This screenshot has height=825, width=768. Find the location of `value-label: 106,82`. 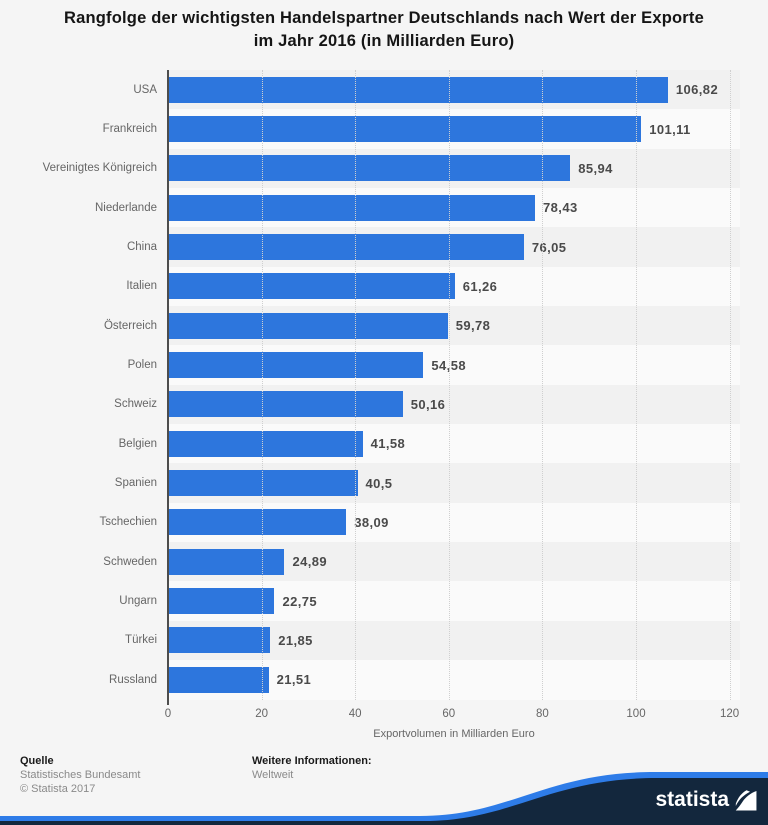

value-label: 106,82 is located at coordinates (697, 90).